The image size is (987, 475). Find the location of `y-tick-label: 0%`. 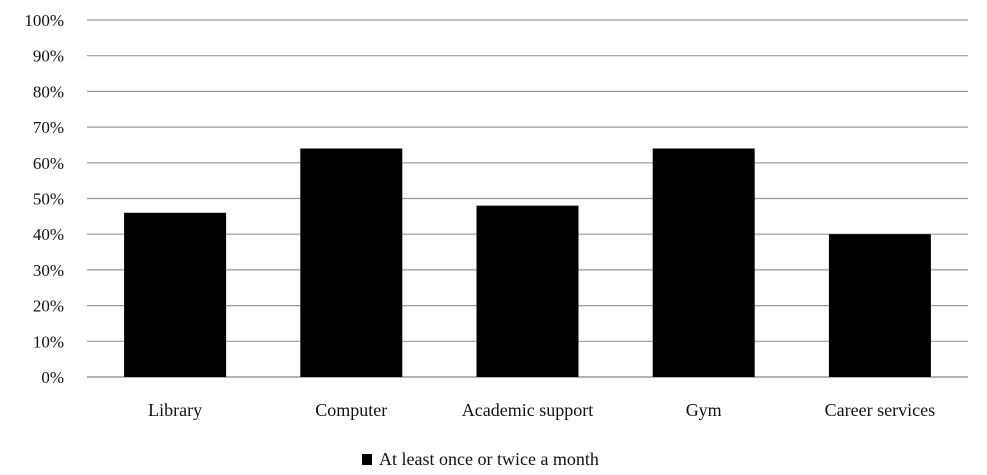

y-tick-label: 0% is located at coordinates (52, 377).